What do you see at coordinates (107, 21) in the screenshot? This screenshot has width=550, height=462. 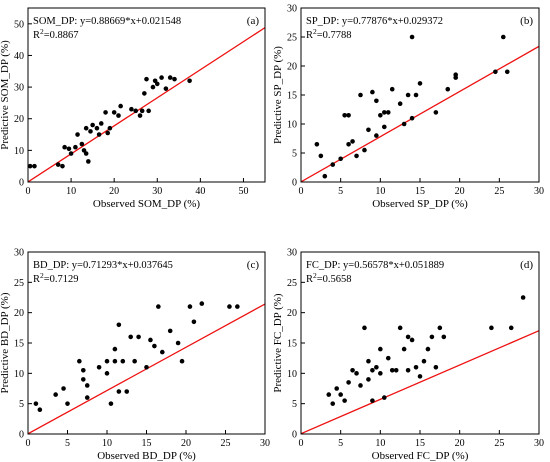 I see `panel-a-equation: SOM_DP: y=0.88669*x+0.021548` at bounding box center [107, 21].